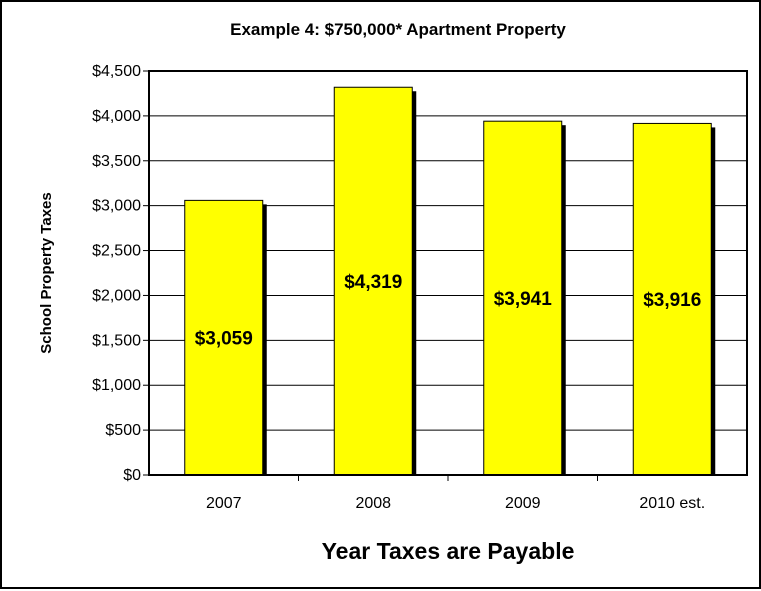  Describe the element at coordinates (116, 116) in the screenshot. I see `y-tick-label: $4,000` at that location.